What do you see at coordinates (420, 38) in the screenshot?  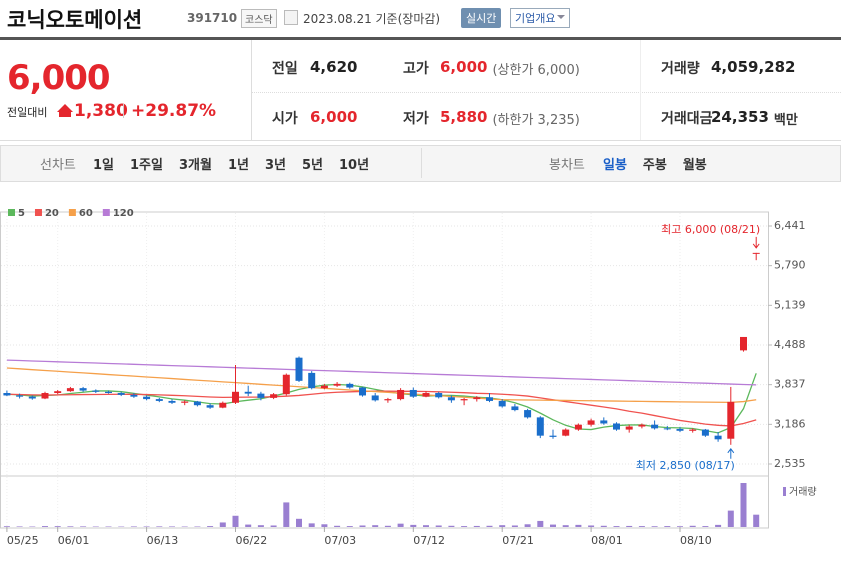 I see `header-rule` at bounding box center [420, 38].